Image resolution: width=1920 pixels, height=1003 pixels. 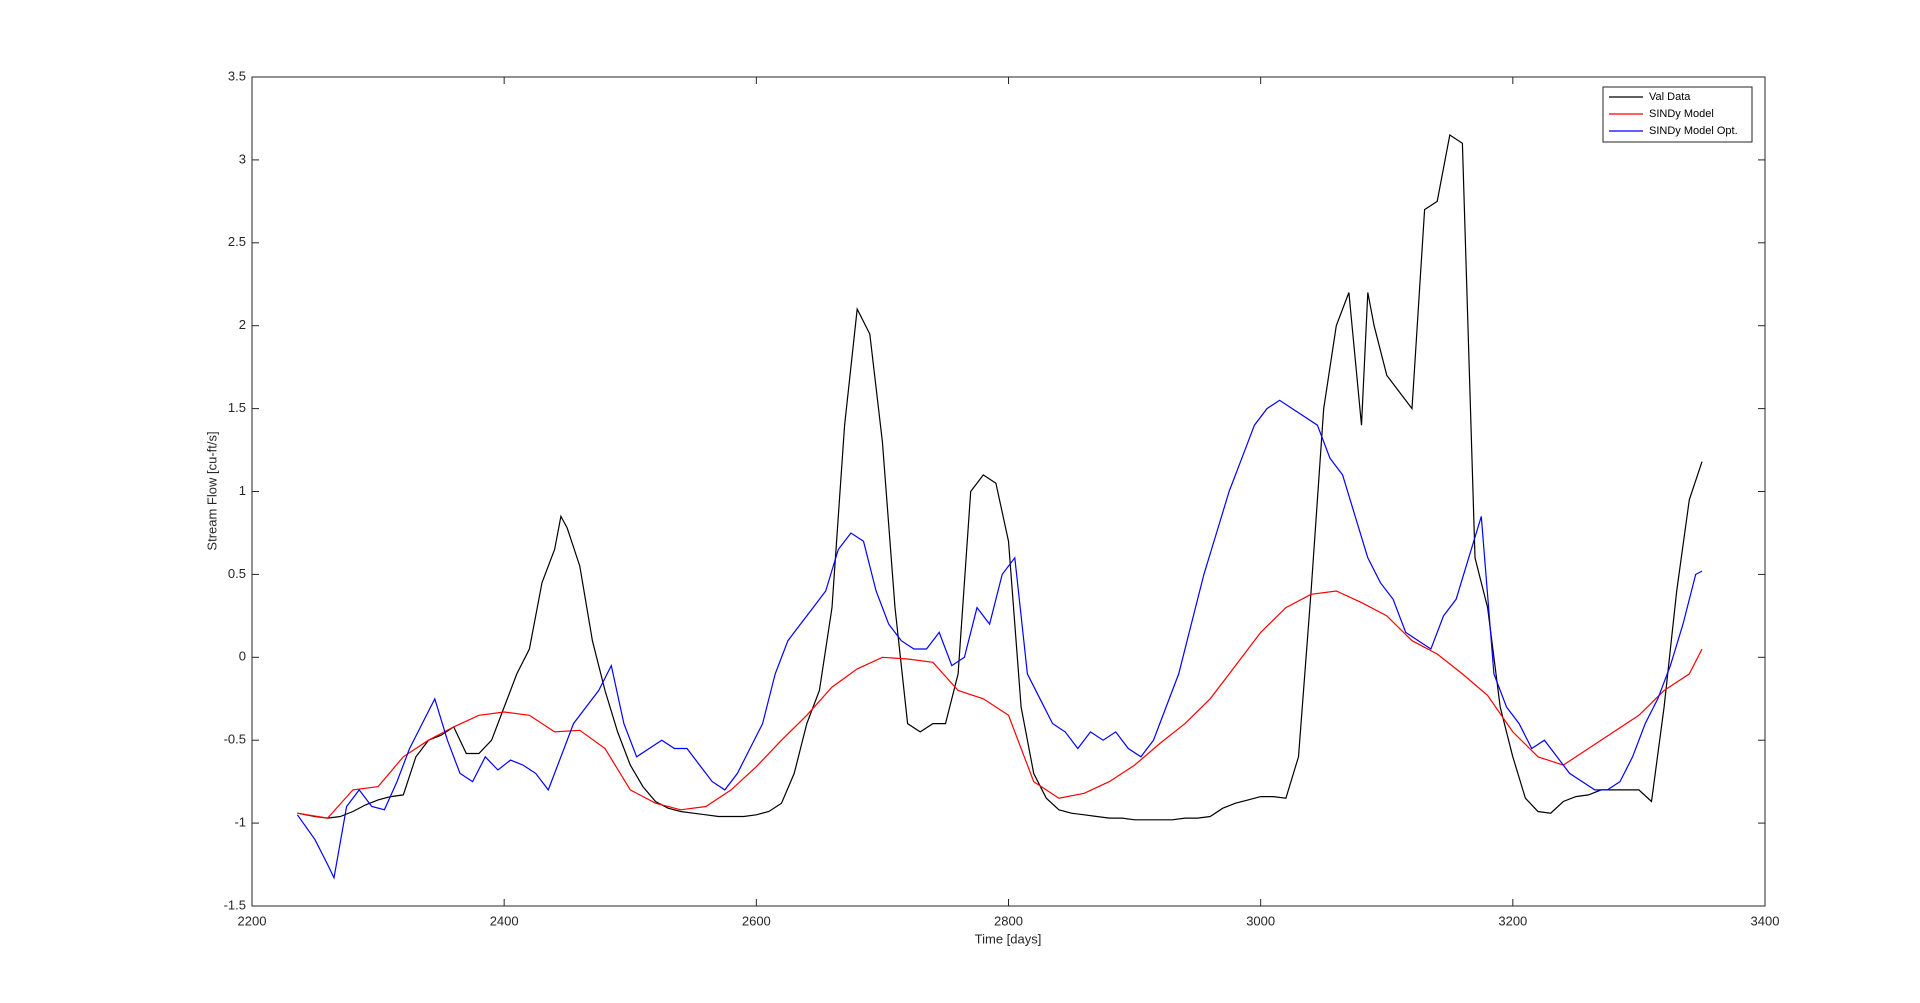 What do you see at coordinates (242, 324) in the screenshot?
I see `y-tick-label: 2` at bounding box center [242, 324].